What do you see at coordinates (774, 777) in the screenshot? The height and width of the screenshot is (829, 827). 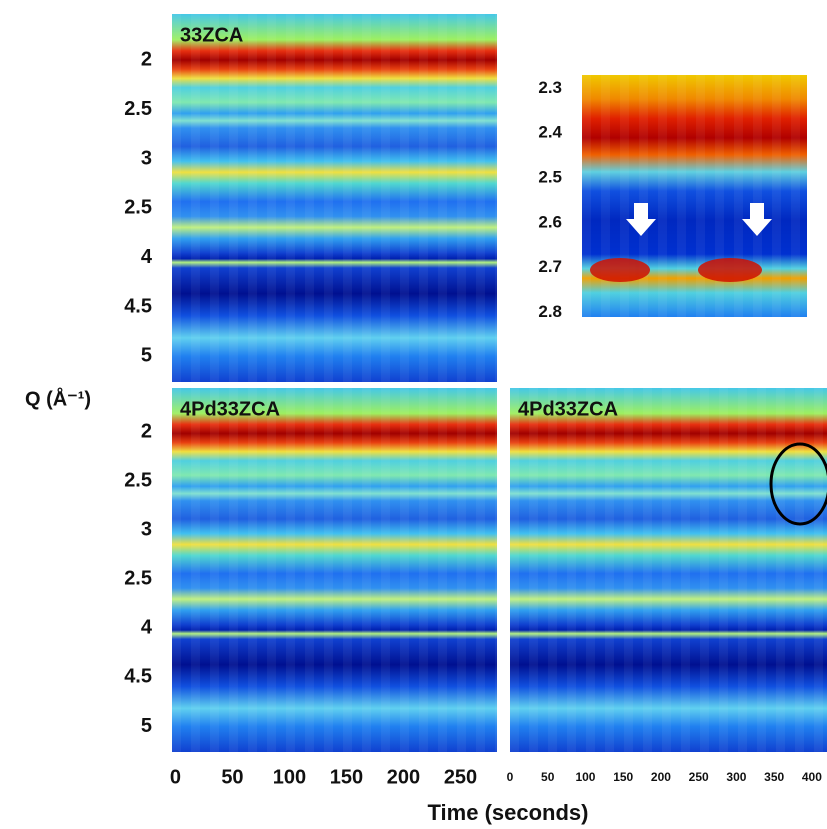 I see `x-tick-label: 350` at bounding box center [774, 777].